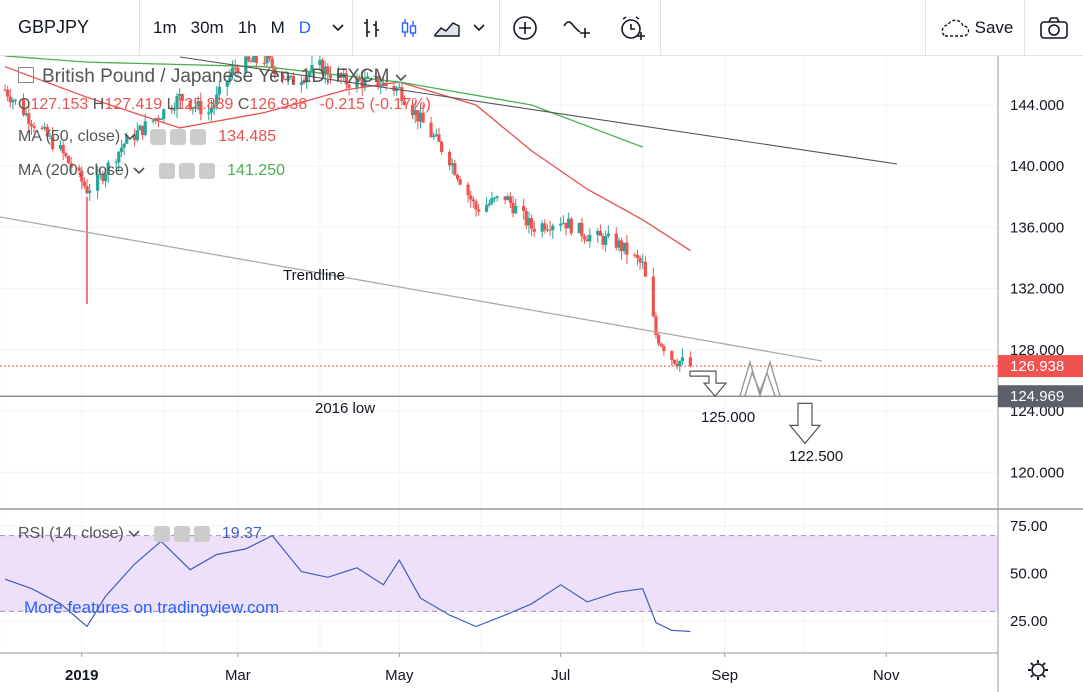 This screenshot has height=692, width=1083. What do you see at coordinates (1029, 573) in the screenshot?
I see `rsi-tick-label: 50.00` at bounding box center [1029, 573].